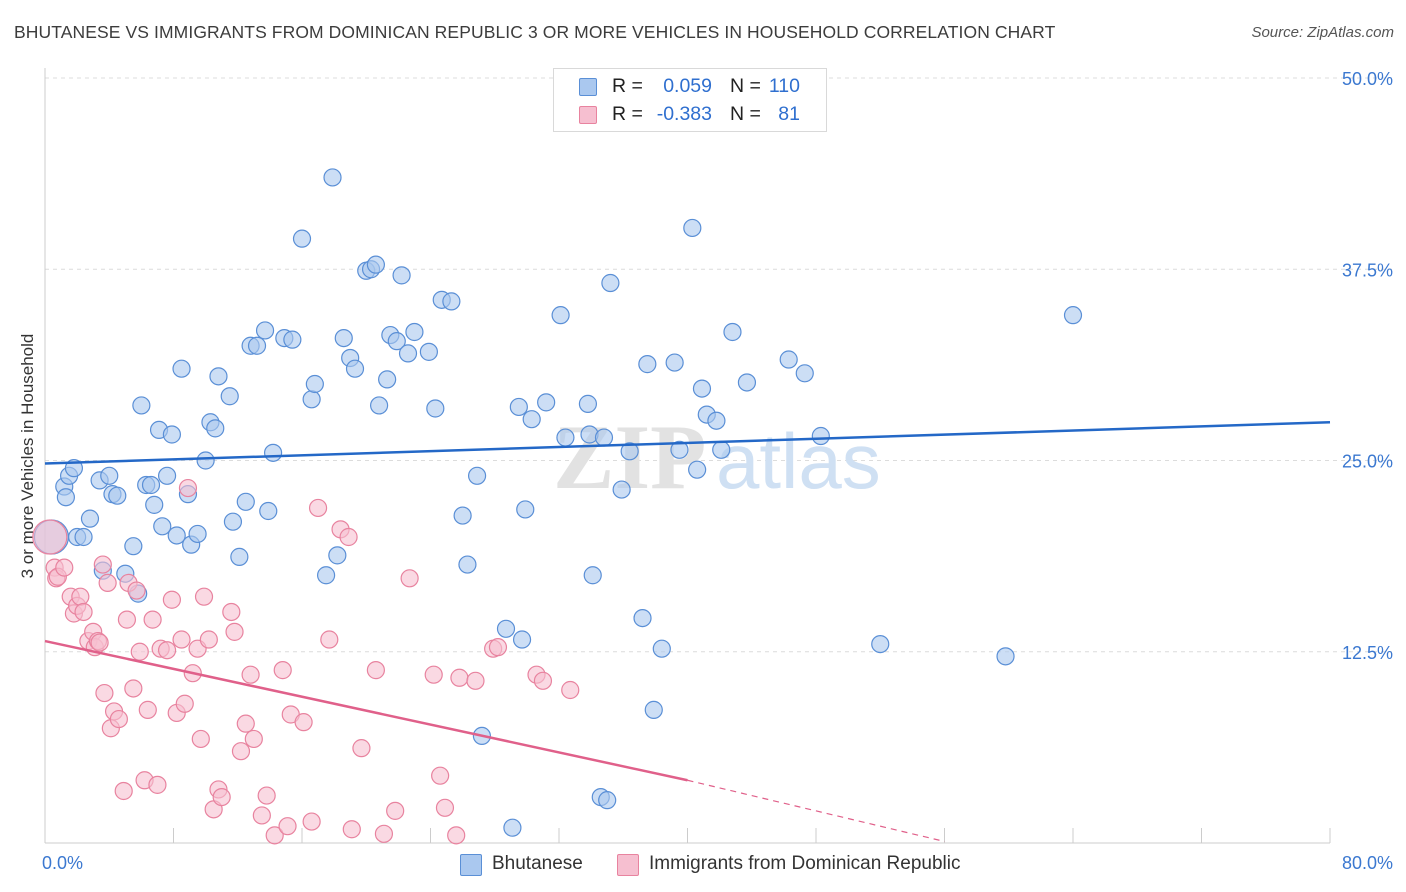 The image size is (1406, 892). I want to click on y-tick-label: 50.0%, so click(1367, 79).